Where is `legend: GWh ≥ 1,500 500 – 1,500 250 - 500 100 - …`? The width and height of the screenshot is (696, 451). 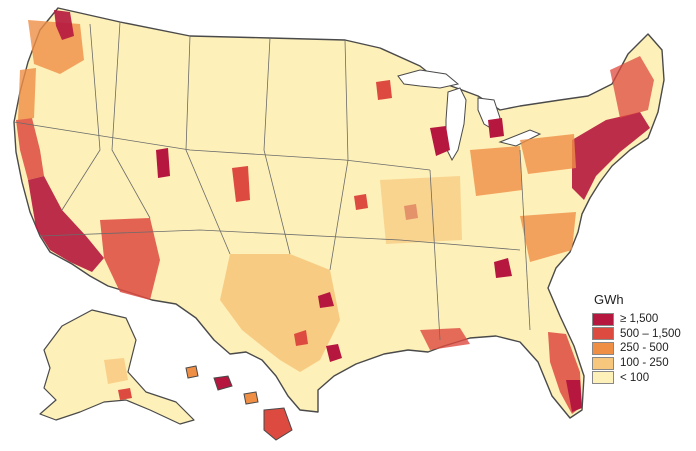 legend: GWh ≥ 1,500 500 – 1,500 250 - 500 100 - … is located at coordinates (642, 338).